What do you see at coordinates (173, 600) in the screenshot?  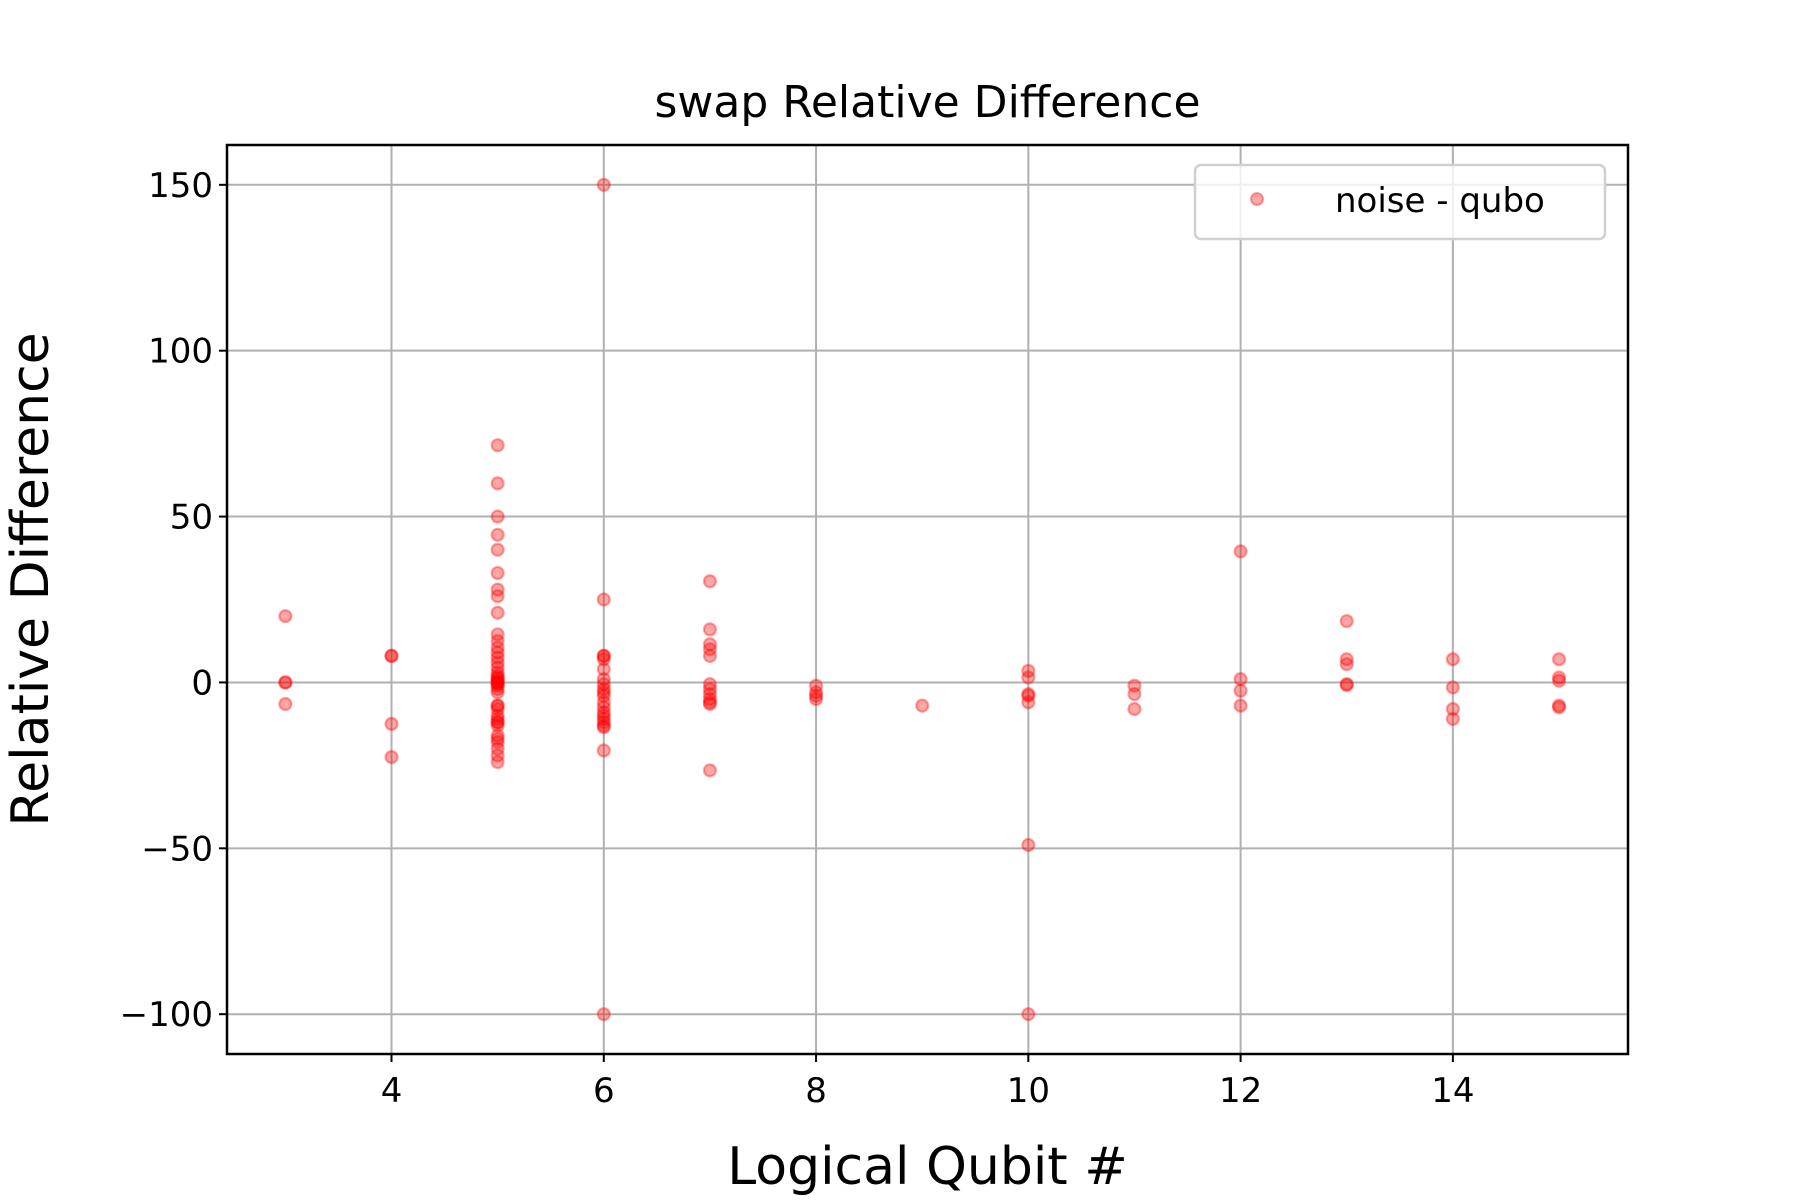 I see `y-axis-ticks: −100 −50 0 50 100 150` at bounding box center [173, 600].